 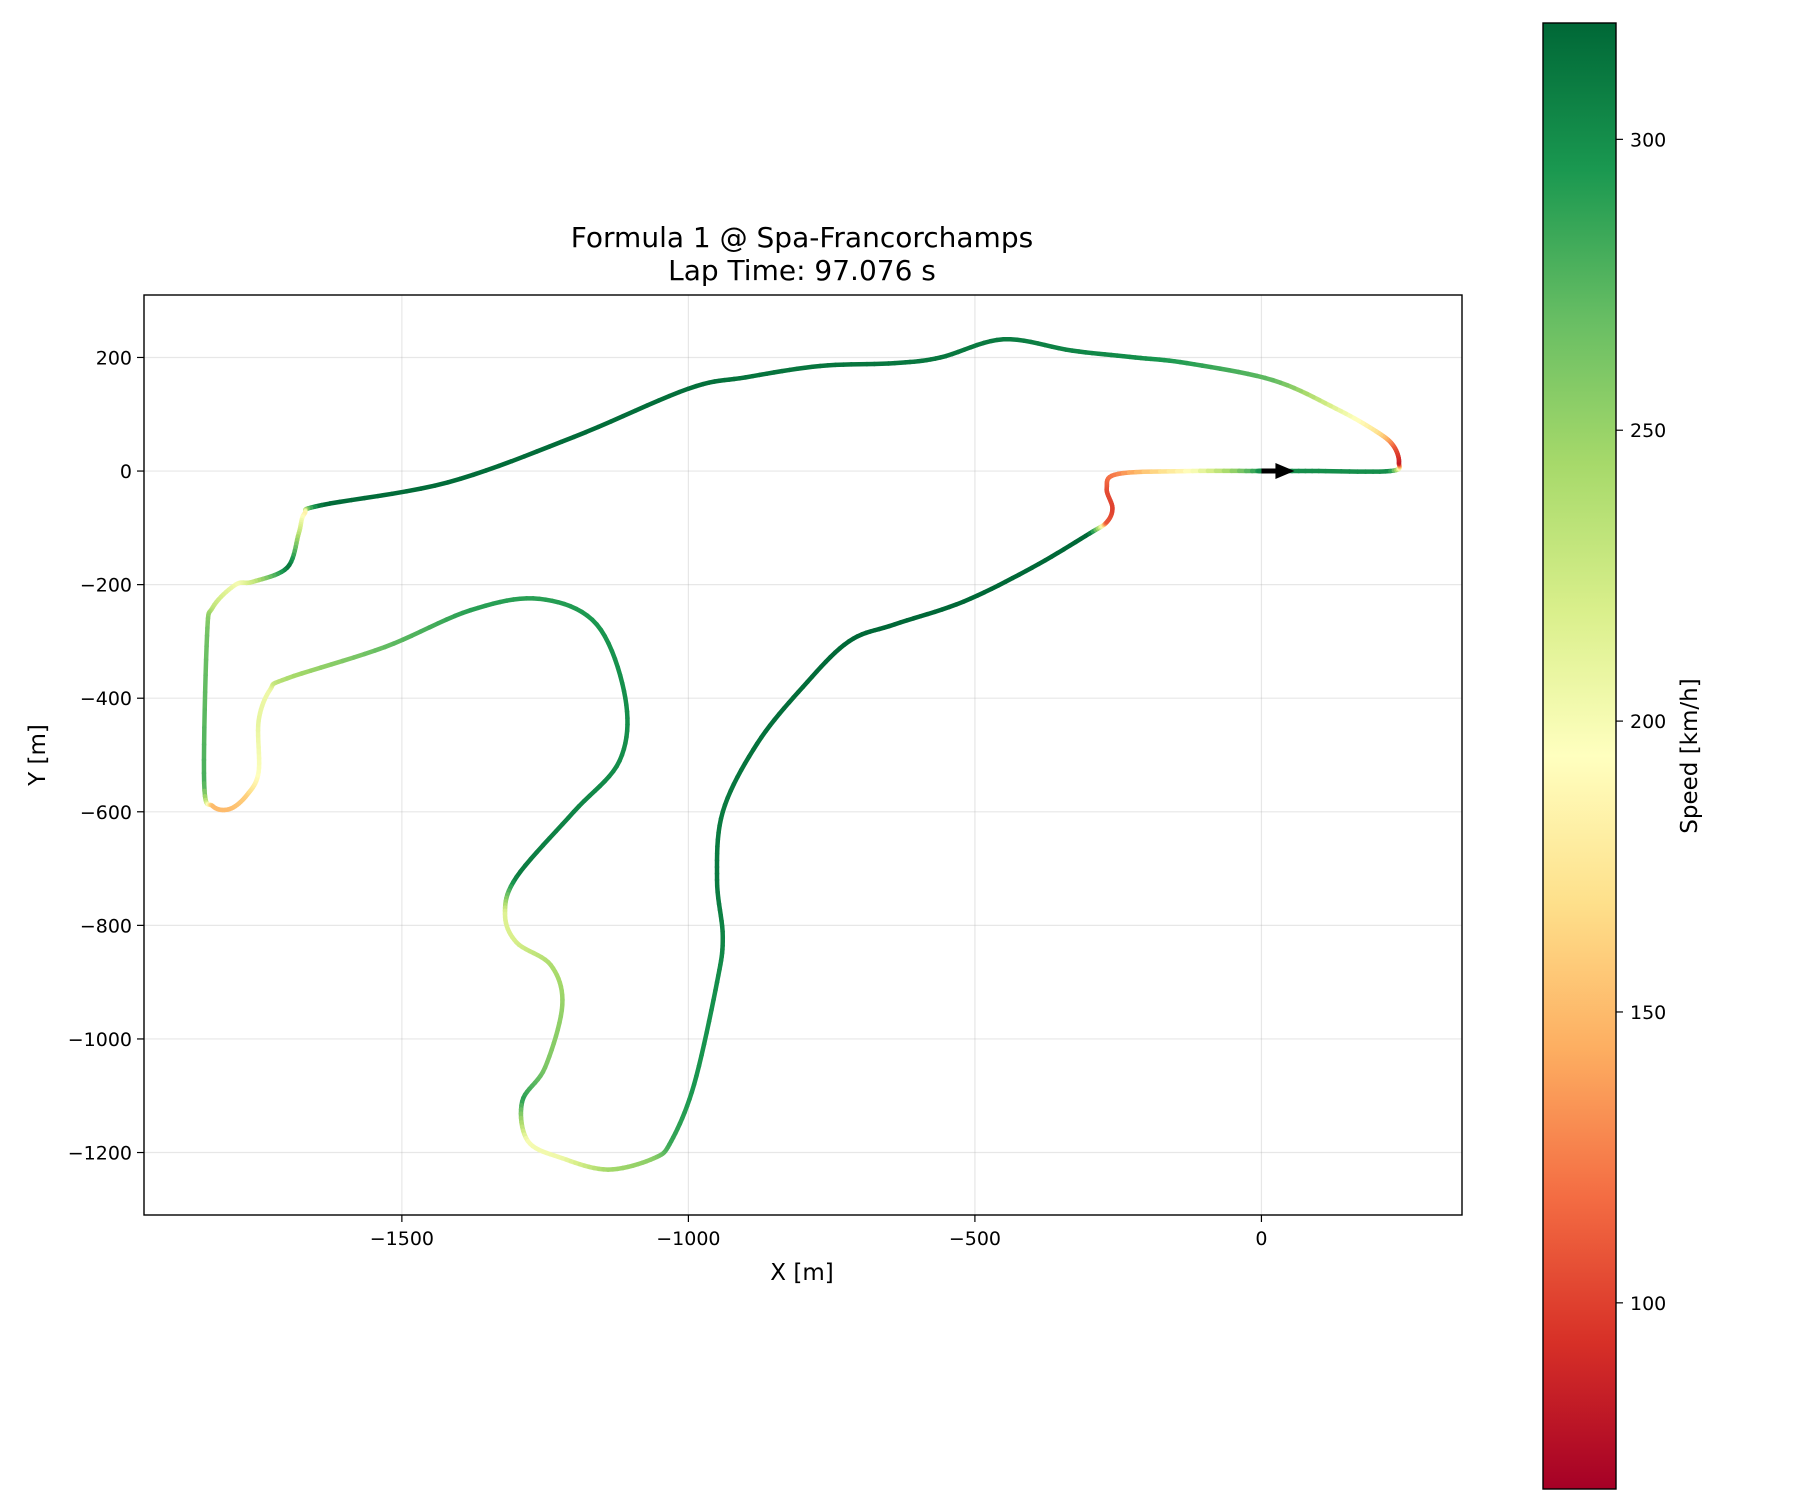 What do you see at coordinates (106, 926) in the screenshot?
I see `y-tick-label: −800` at bounding box center [106, 926].